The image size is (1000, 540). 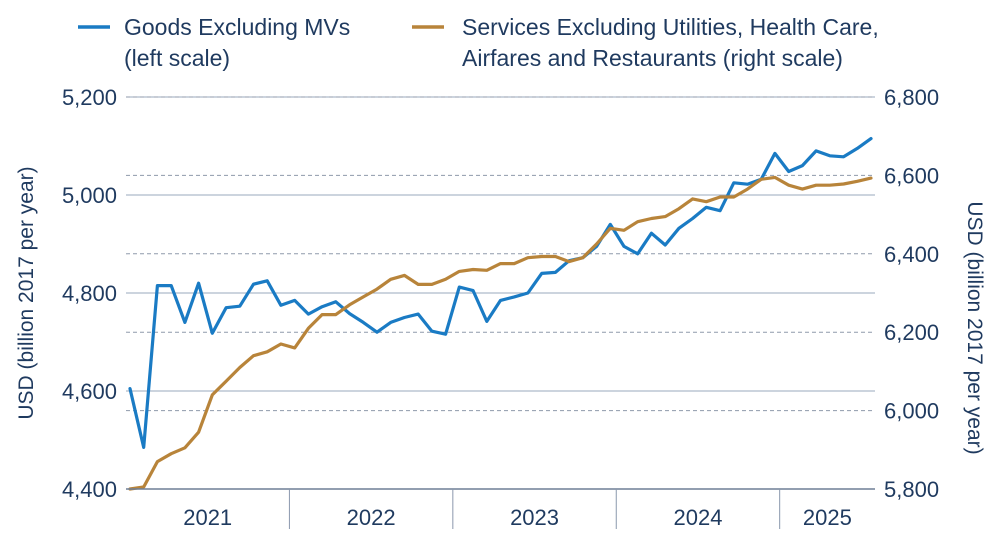 What do you see at coordinates (974, 327) in the screenshot?
I see `right-axis-title: USD (billion 2017 per year)` at bounding box center [974, 327].